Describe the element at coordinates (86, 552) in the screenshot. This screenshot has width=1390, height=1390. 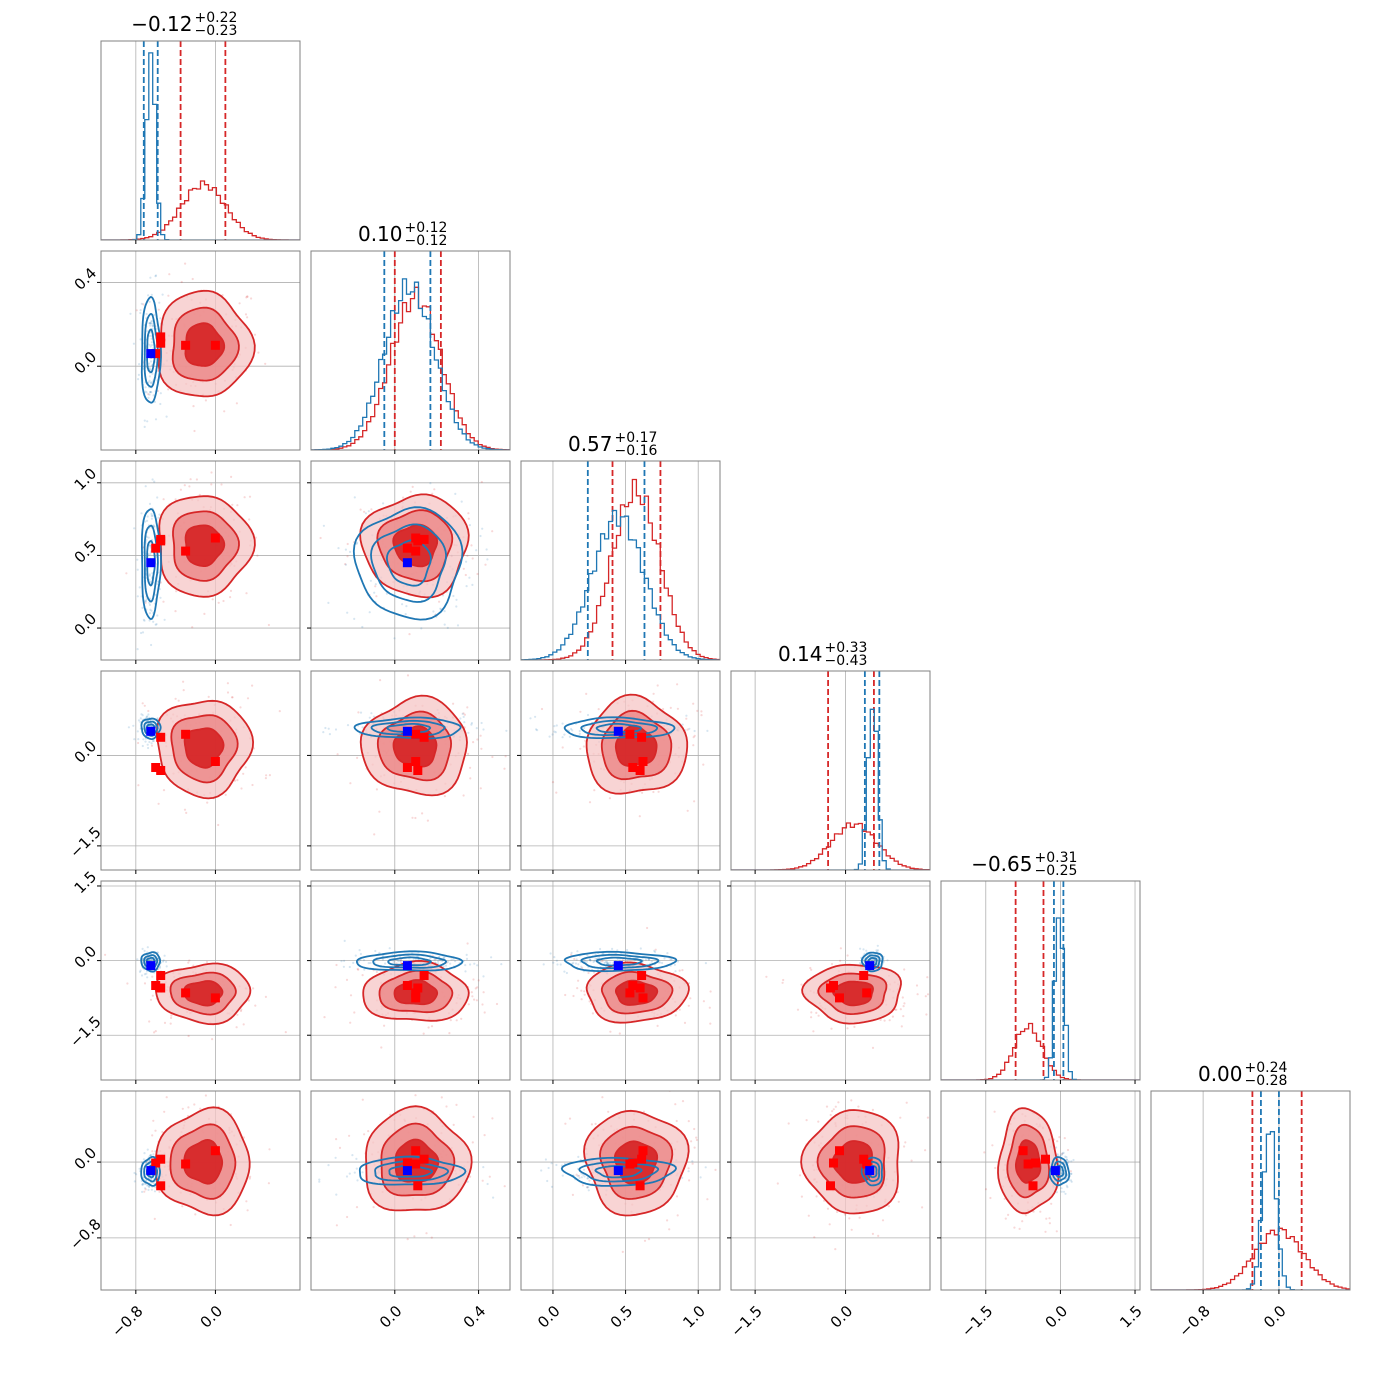
I see `y-tick-label: 0.5` at that location.